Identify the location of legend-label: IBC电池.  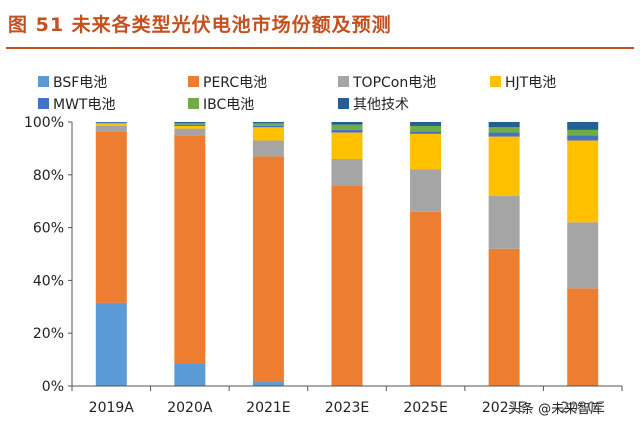
(228, 105).